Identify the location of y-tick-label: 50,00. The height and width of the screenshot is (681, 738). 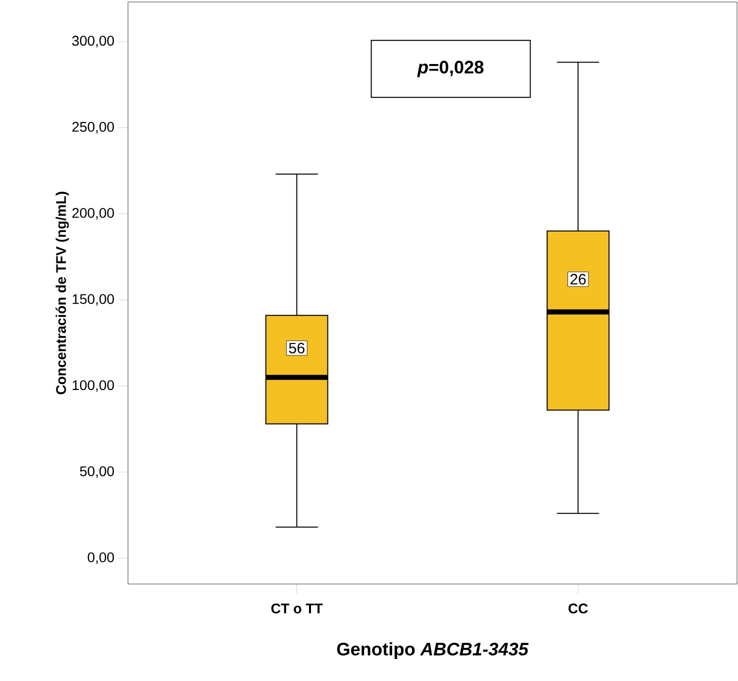
(97, 472).